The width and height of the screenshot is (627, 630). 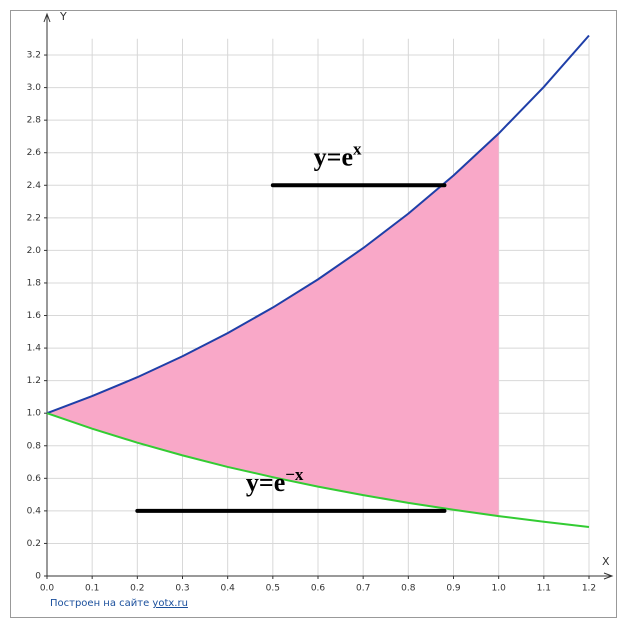 What do you see at coordinates (589, 589) in the screenshot?
I see `x-tick-label: 1.2` at bounding box center [589, 589].